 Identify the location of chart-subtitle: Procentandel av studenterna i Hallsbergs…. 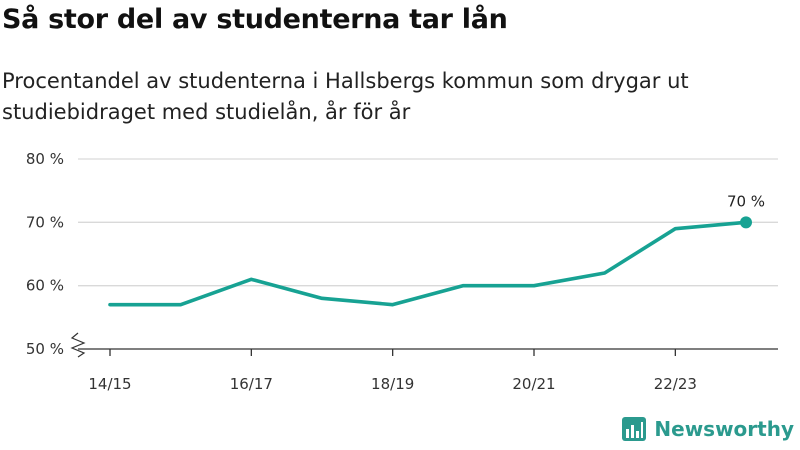
(345, 96).